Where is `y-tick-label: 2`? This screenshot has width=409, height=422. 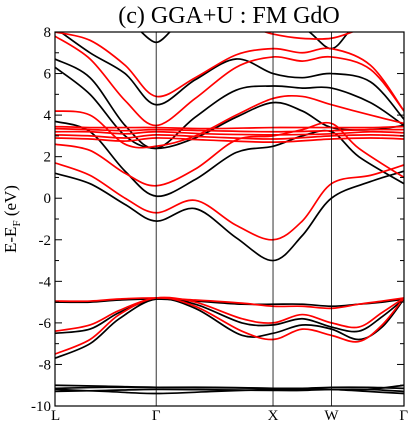
y-tick-label: 2 is located at coordinates (48, 158).